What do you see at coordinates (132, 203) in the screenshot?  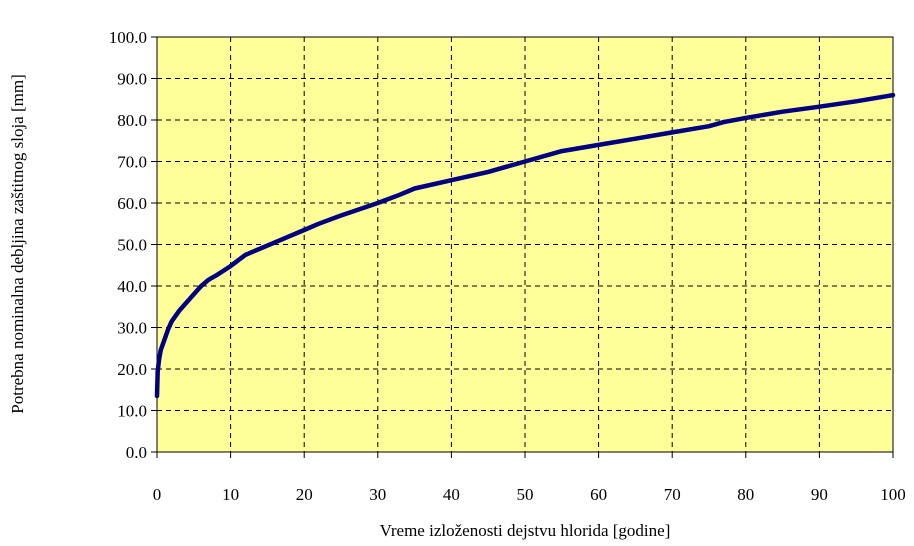 I see `y-tick-label: 60.0` at bounding box center [132, 203].